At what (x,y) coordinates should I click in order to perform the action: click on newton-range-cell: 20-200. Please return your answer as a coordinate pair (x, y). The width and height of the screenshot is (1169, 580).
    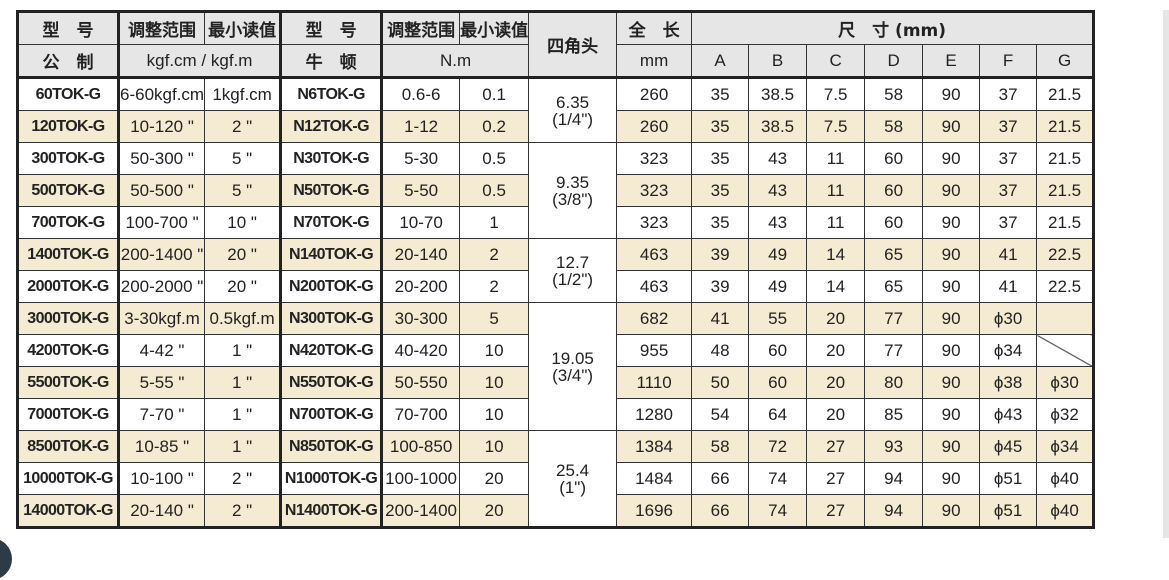
    Looking at the image, I should click on (421, 286).